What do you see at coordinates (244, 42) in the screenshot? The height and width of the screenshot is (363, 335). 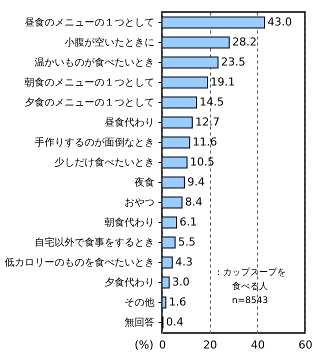 I see `data-label: 28.2` at bounding box center [244, 42].